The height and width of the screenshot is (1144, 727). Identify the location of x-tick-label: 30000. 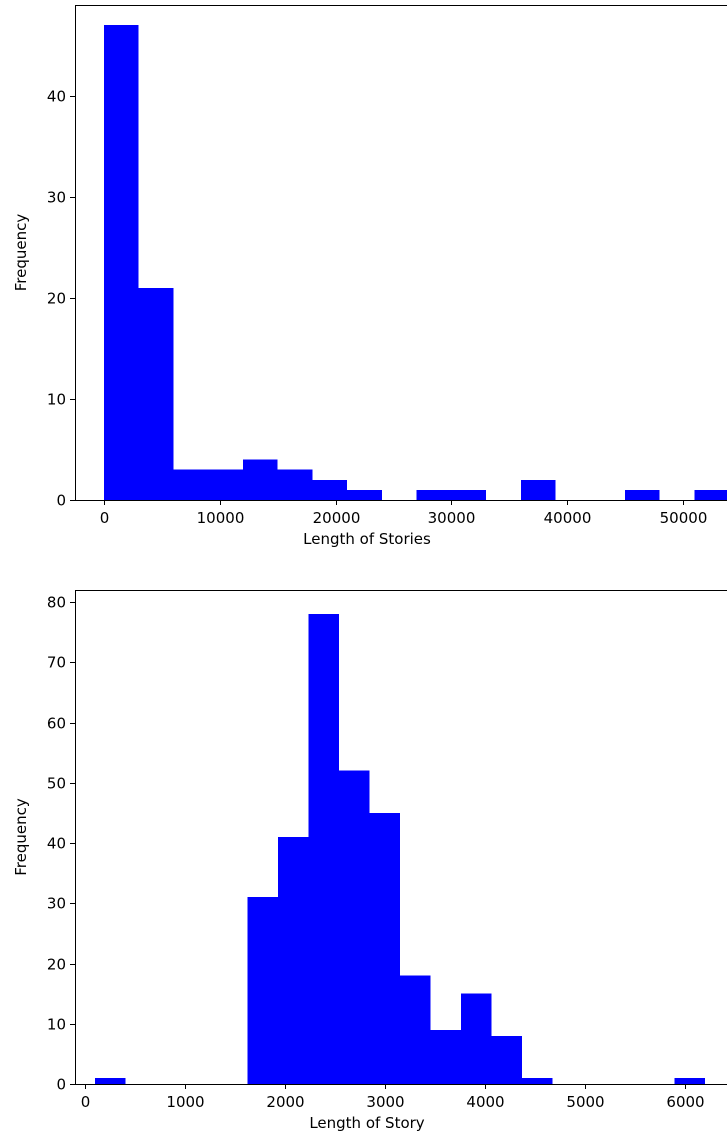
(452, 518).